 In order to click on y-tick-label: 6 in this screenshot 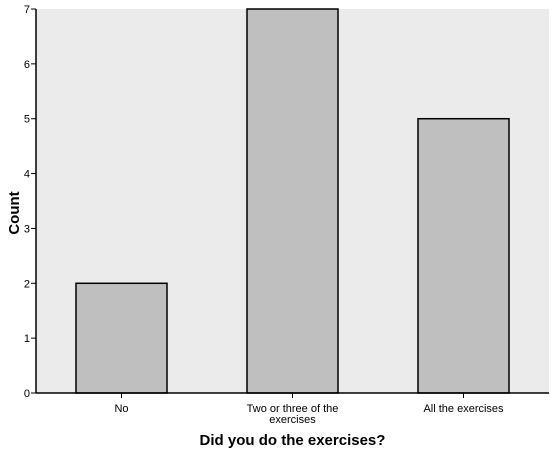, I will do `click(27, 65)`.